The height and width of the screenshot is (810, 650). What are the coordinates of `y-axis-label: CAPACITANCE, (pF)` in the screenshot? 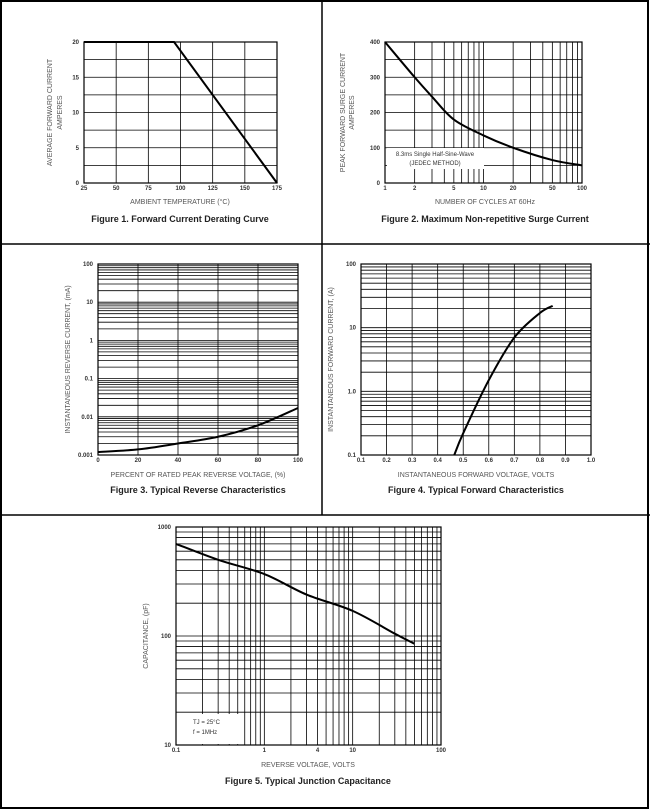 It's located at (146, 635).